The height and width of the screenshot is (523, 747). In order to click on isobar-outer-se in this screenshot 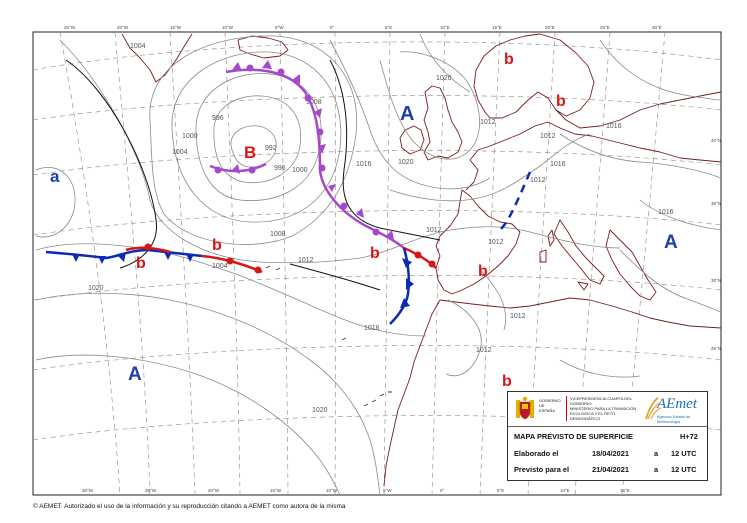, I will do `click(600, 368)`.